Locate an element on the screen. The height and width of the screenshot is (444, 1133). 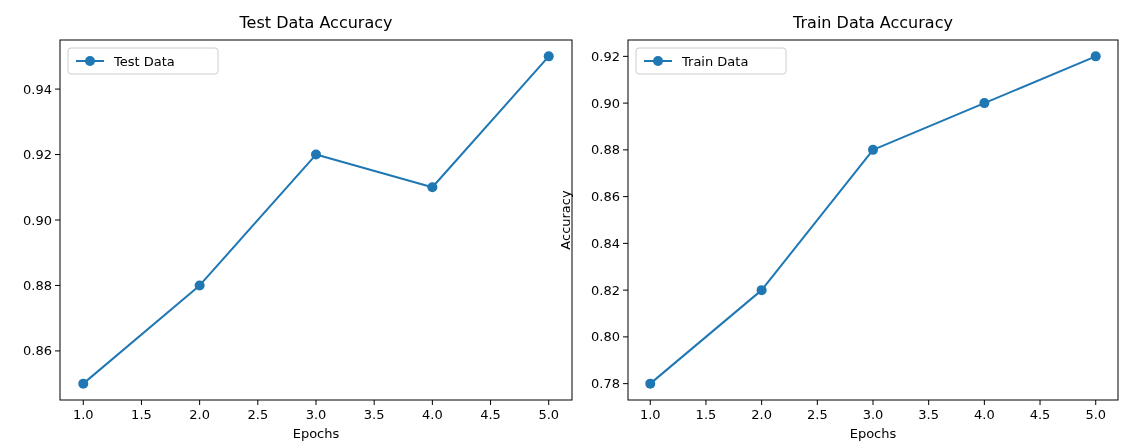
y-tick-label: 0.94 is located at coordinates (37, 89).